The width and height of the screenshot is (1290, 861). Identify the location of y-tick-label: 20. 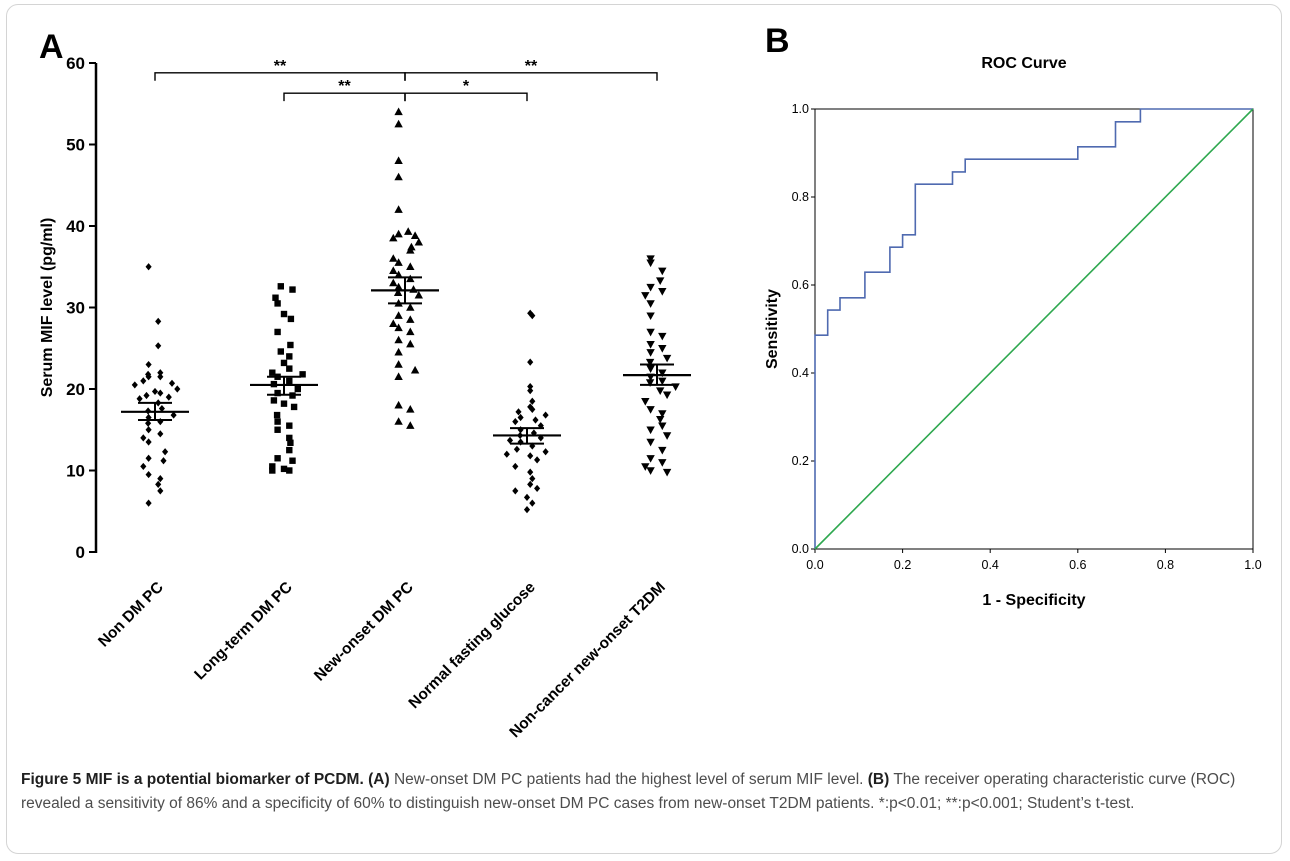
(75, 389).